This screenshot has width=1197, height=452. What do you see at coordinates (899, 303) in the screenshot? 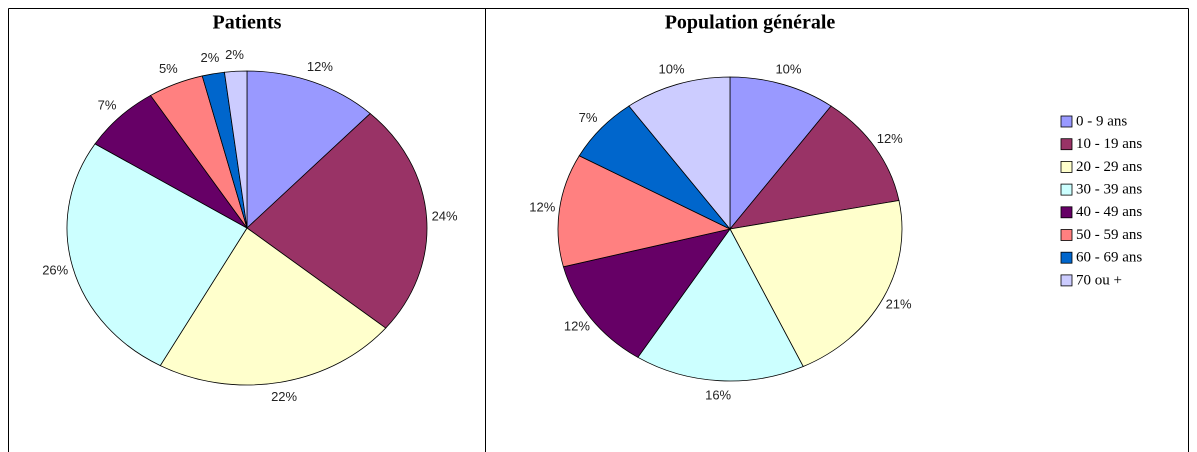
I see `data-label: 21%` at bounding box center [899, 303].